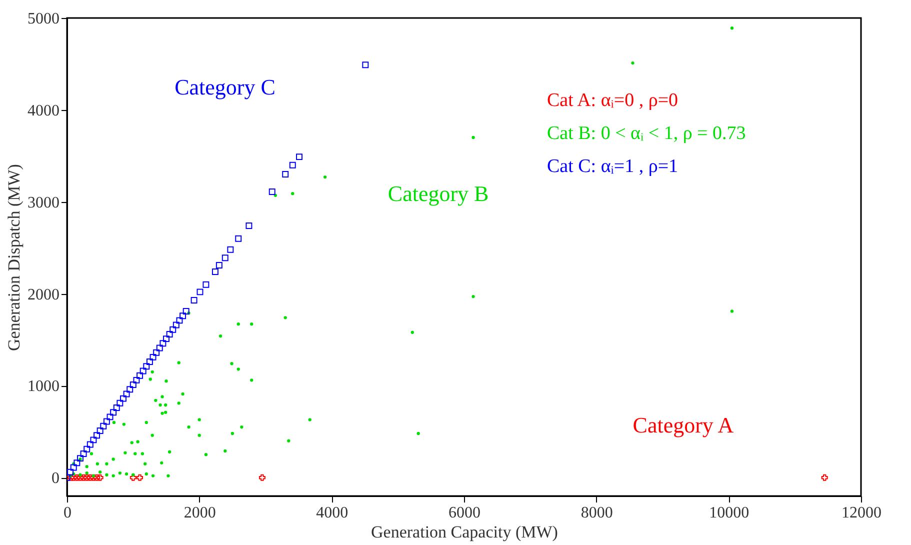  I want to click on text: Cat C: αᵢ=1 , ρ=1, so click(612, 166).